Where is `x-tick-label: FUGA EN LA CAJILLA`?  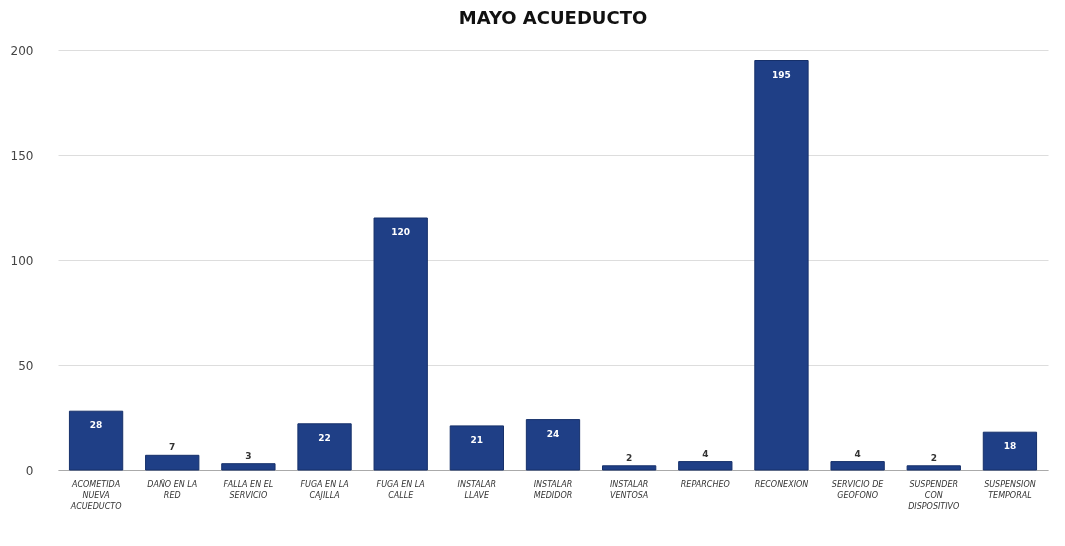 x-tick-label: FUGA EN LA CAJILLA is located at coordinates (324, 489).